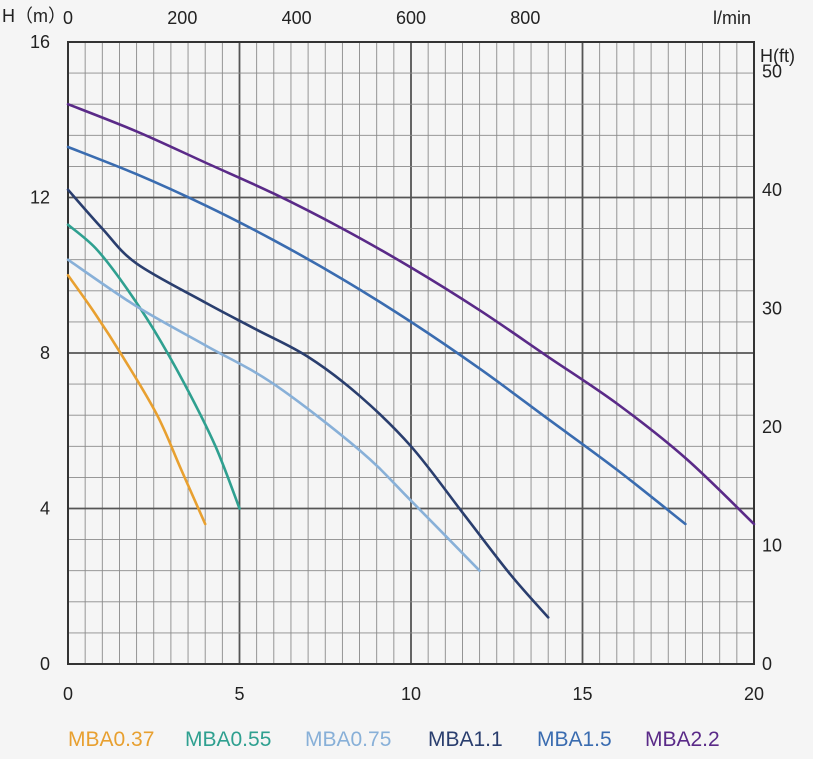  Describe the element at coordinates (68, 18) in the screenshot. I see `x-top-tick-label: 0` at that location.